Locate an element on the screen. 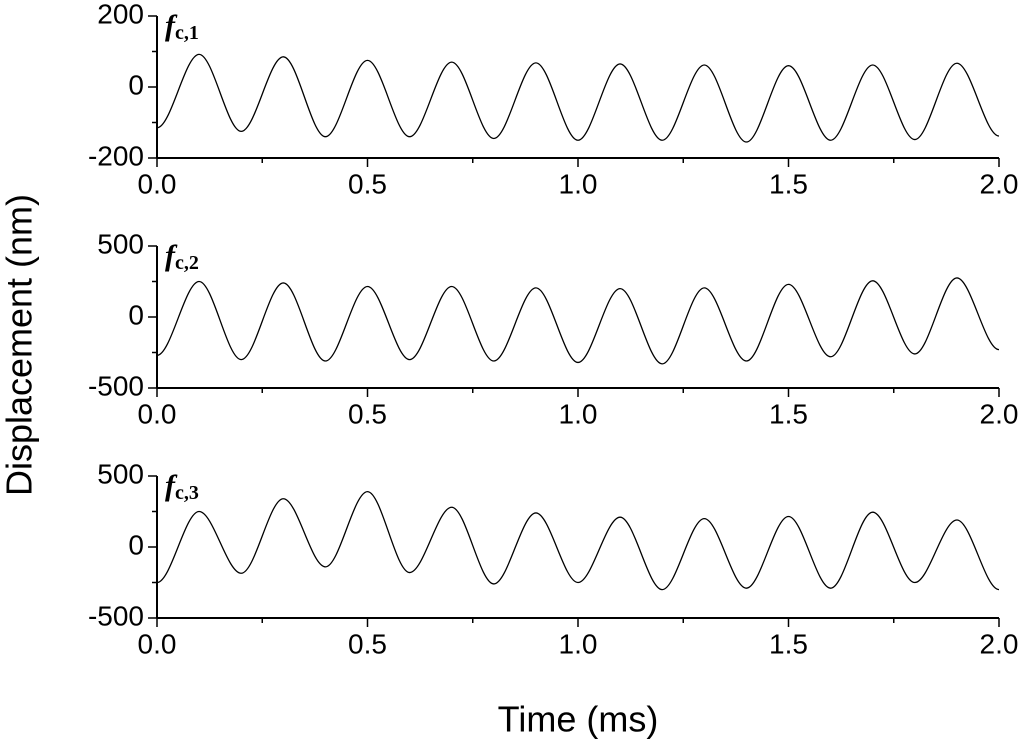  x-axis-title: Time (ms) is located at coordinates (578, 719).